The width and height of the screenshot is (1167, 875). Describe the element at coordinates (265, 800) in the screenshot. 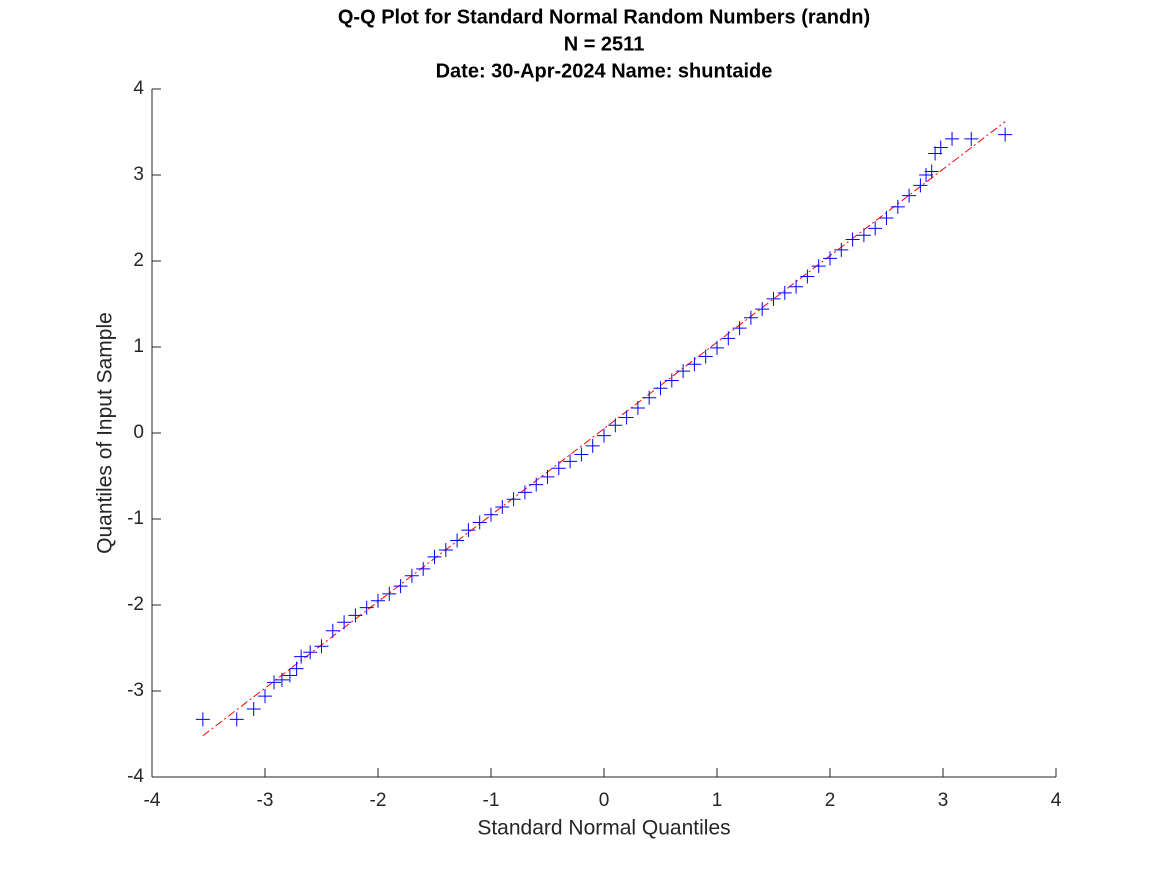

I see `x-tick-label: -3` at that location.